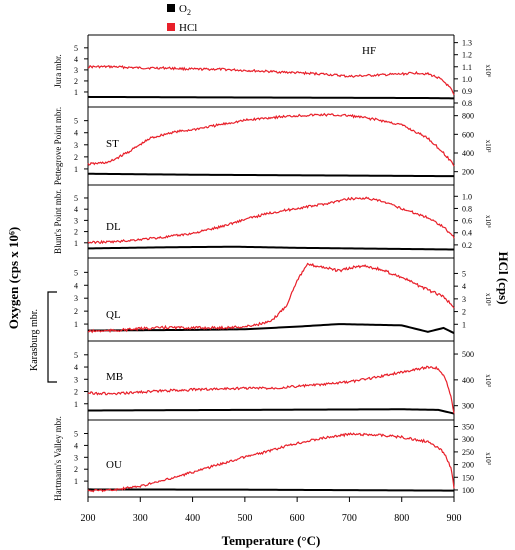  What do you see at coordinates (113, 227) in the screenshot?
I see `sample-label: DL` at bounding box center [113, 227].